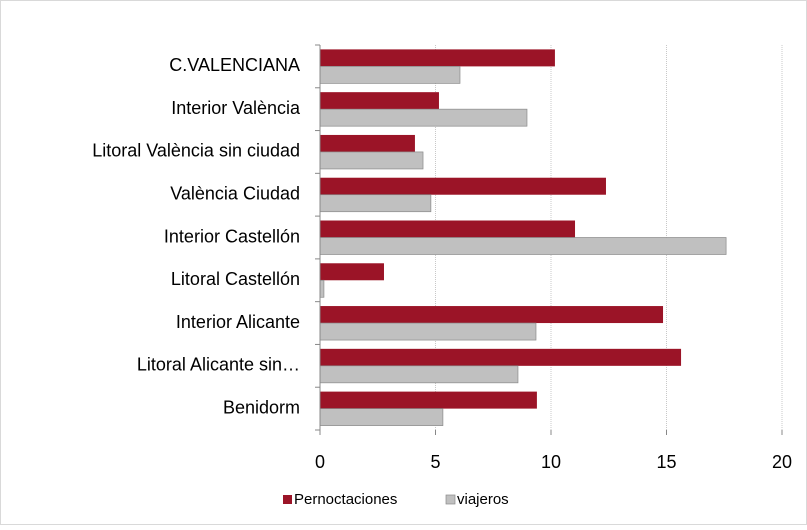  What do you see at coordinates (320, 462) in the screenshot?
I see `x-tick-label: 0` at bounding box center [320, 462].